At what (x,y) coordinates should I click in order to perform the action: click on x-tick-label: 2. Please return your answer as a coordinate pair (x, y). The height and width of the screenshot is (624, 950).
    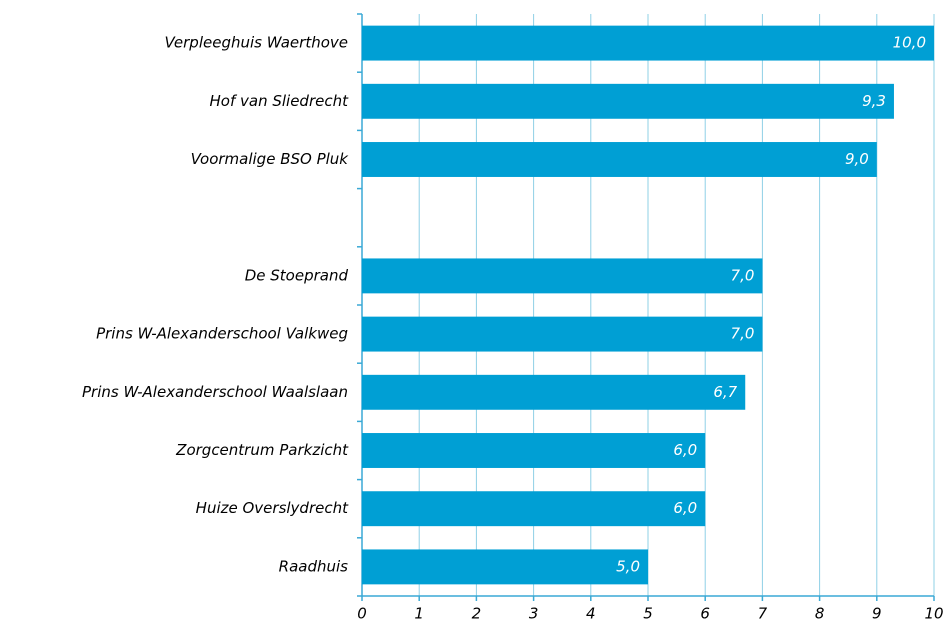
    Looking at the image, I should click on (477, 614).